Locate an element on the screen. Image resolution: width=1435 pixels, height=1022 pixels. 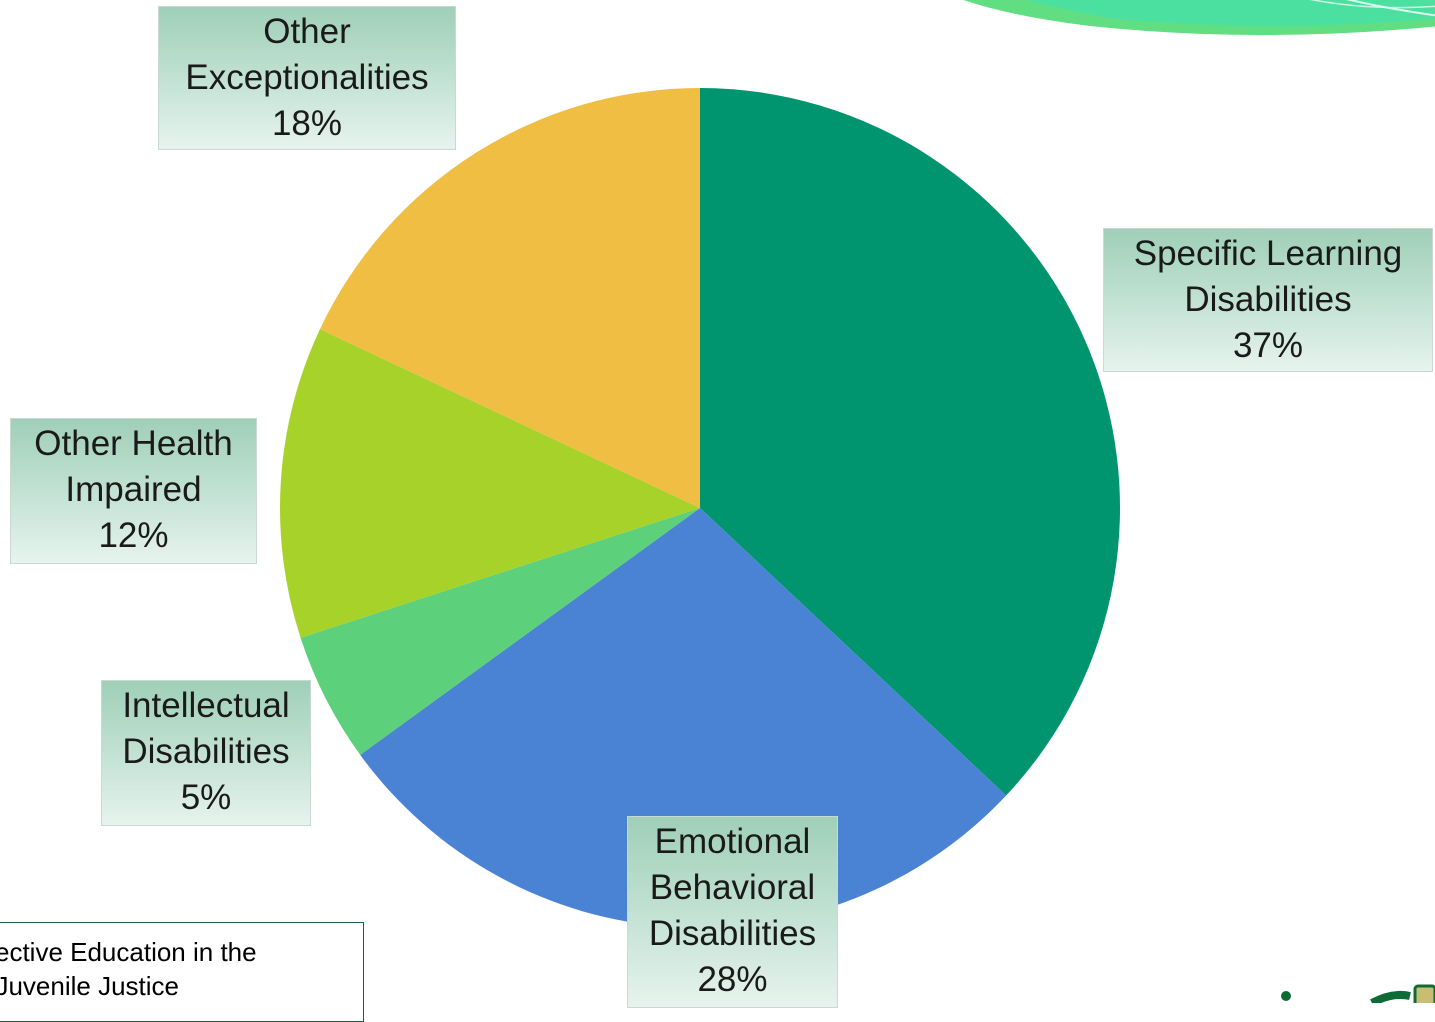
slice-value-label: 18% is located at coordinates (307, 123).